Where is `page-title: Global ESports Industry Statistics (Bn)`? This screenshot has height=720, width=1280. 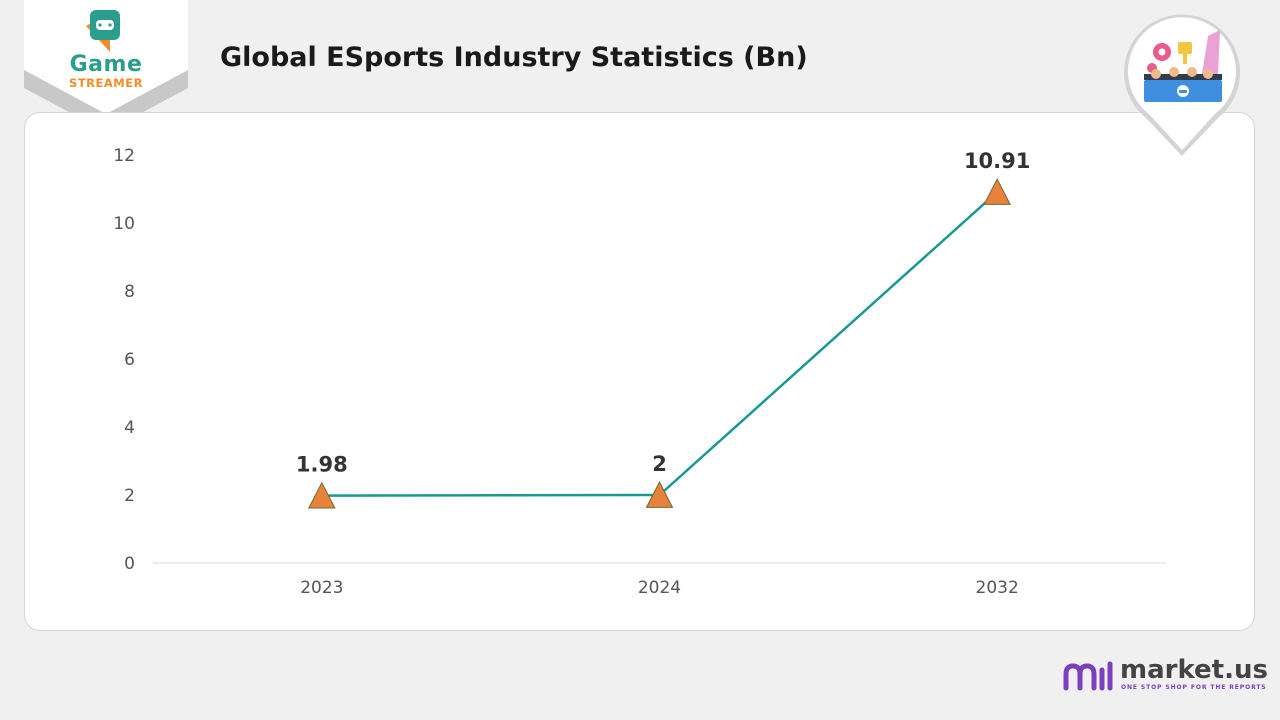
page-title: Global ESports Industry Statistics (Bn) is located at coordinates (514, 57).